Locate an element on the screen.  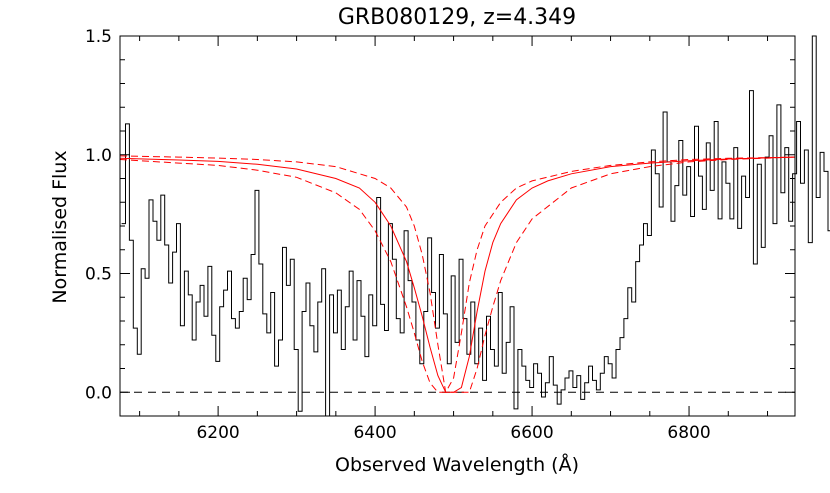
x-axis-label: Observed Wavelength (Å) is located at coordinates (457, 464).